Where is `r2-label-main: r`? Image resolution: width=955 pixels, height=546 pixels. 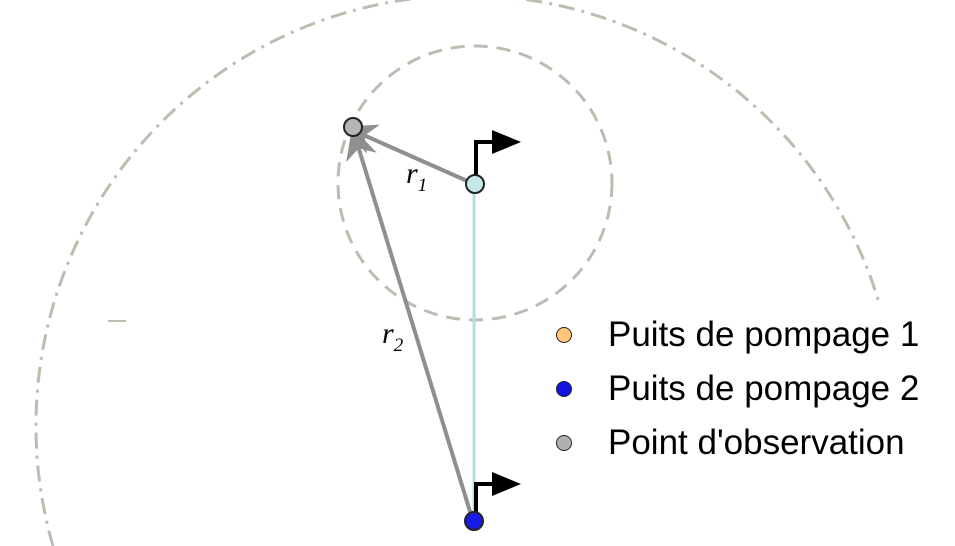 r2-label-main: r is located at coordinates (388, 333).